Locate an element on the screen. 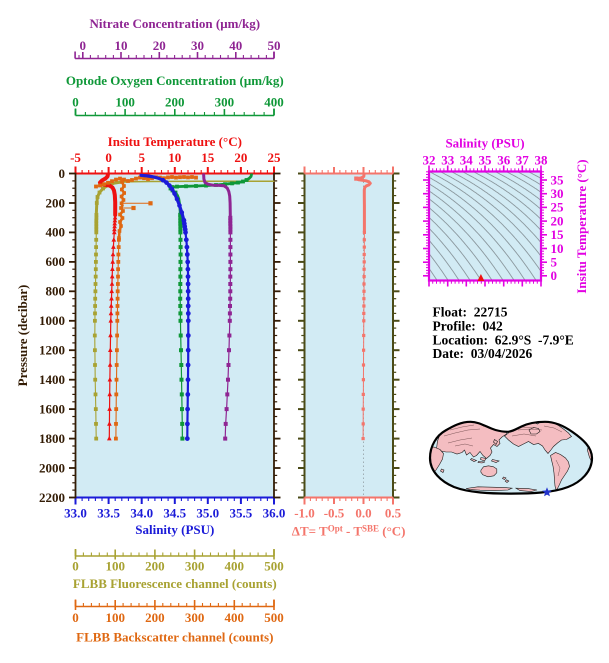 Image resolution: width=609 pixels, height=663 pixels. svg-text: 0.5 is located at coordinates (393, 513).